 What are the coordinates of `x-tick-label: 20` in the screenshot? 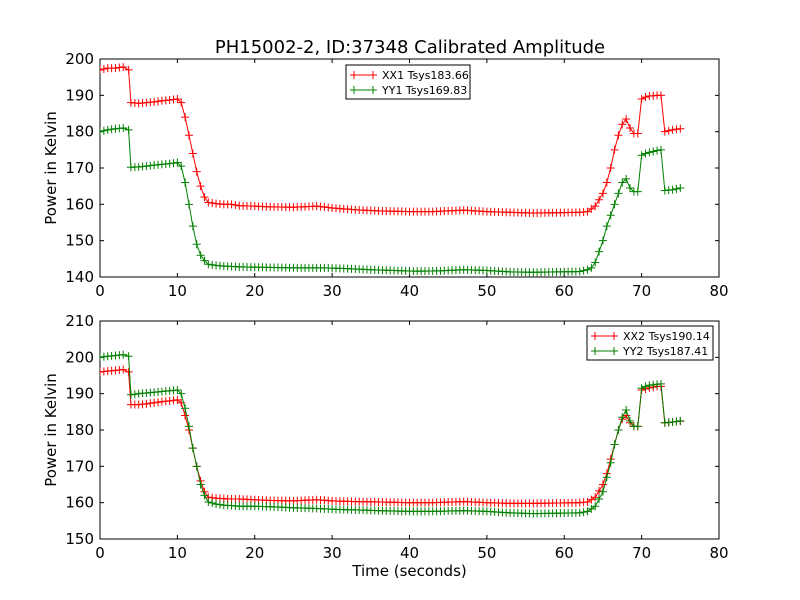 It's located at (254, 553).